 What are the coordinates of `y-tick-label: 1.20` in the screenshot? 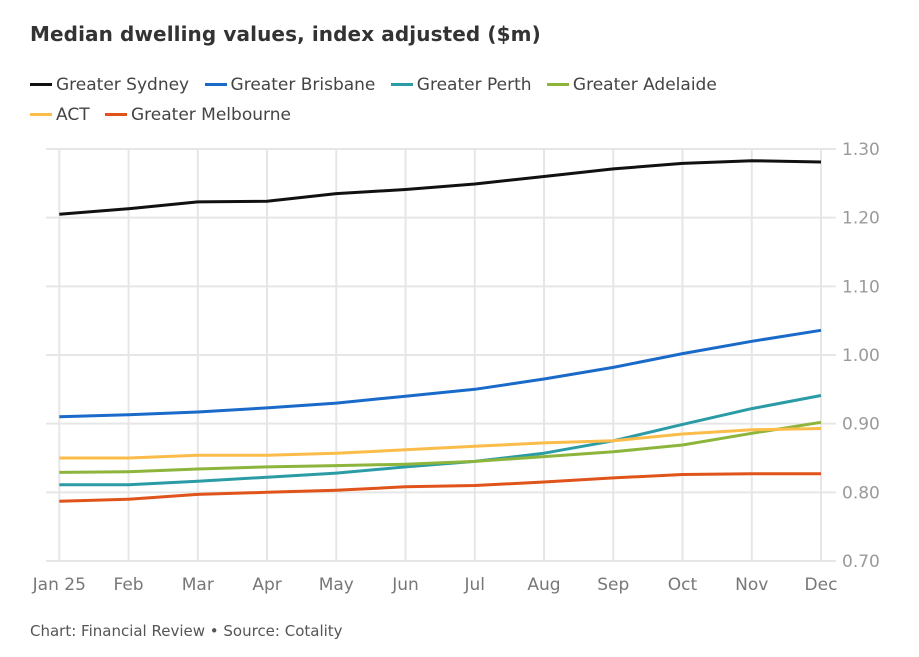 It's located at (861, 219).